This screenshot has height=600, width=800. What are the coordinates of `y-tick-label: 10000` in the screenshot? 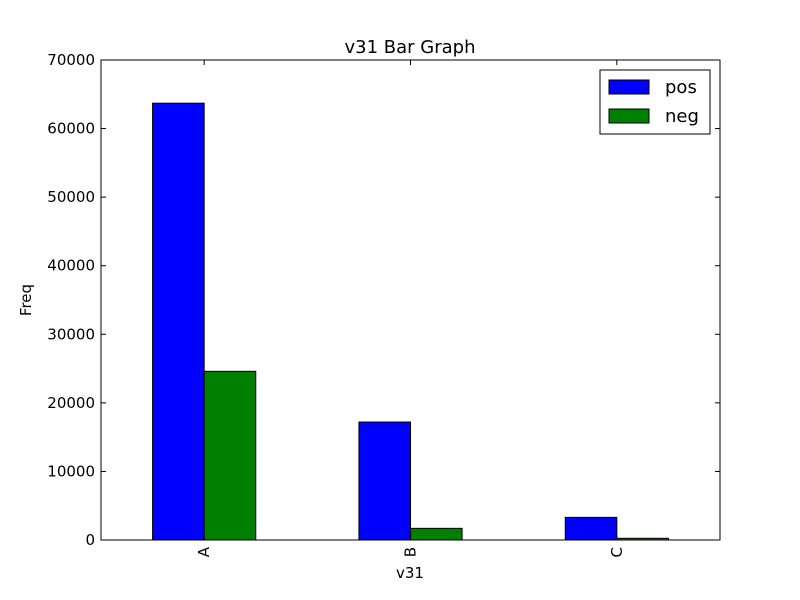 It's located at (71, 471).